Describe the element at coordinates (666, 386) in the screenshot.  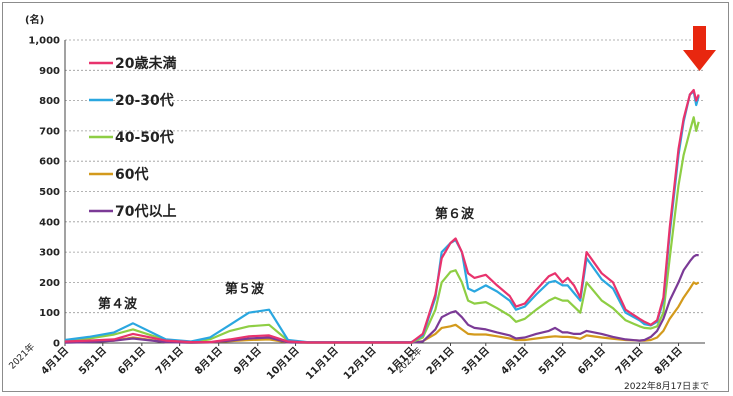
I see `footnote: 2022年8月17日まで` at that location.